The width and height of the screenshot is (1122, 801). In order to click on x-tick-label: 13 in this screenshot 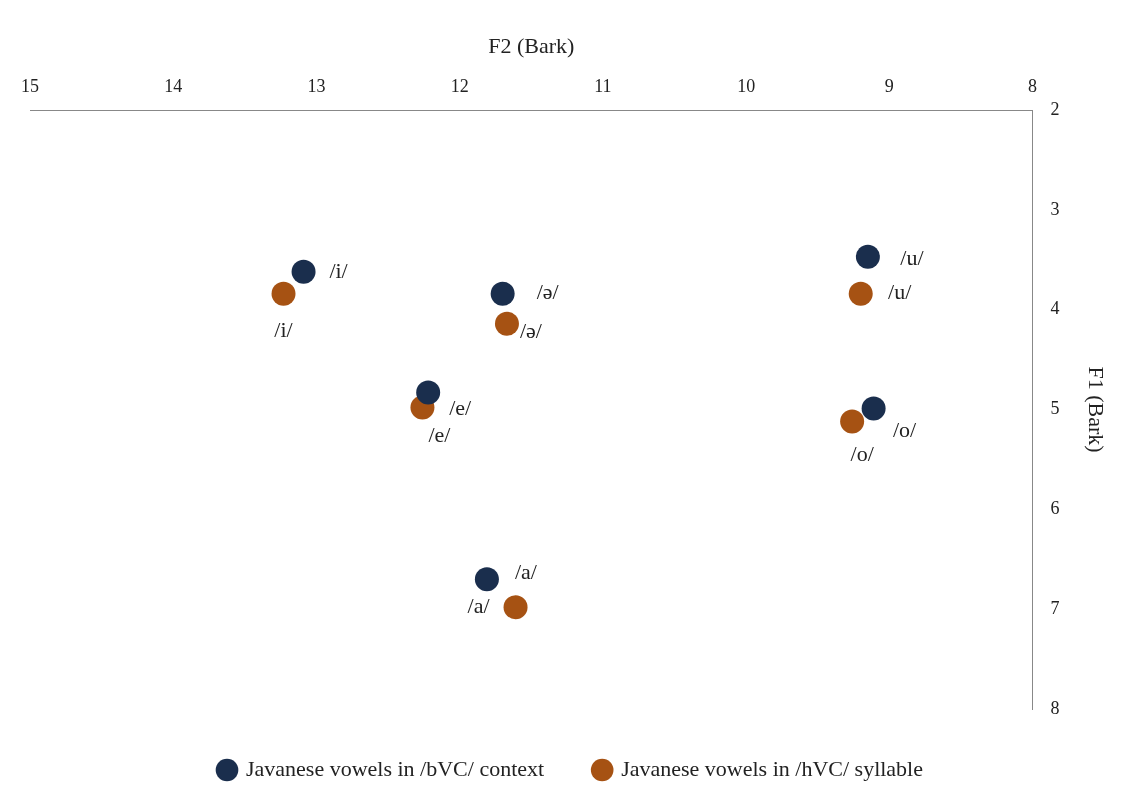, I will do `click(316, 85)`.